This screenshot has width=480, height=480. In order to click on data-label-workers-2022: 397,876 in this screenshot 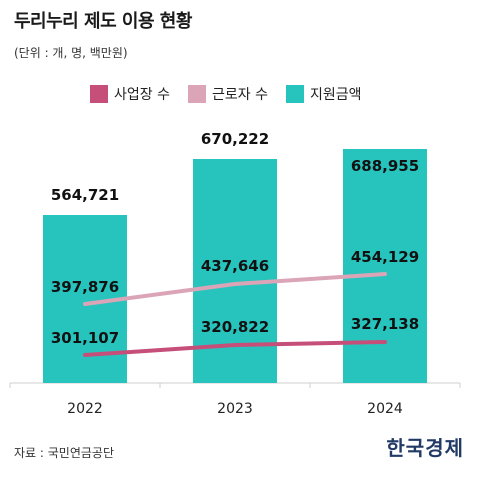, I will do `click(85, 287)`.